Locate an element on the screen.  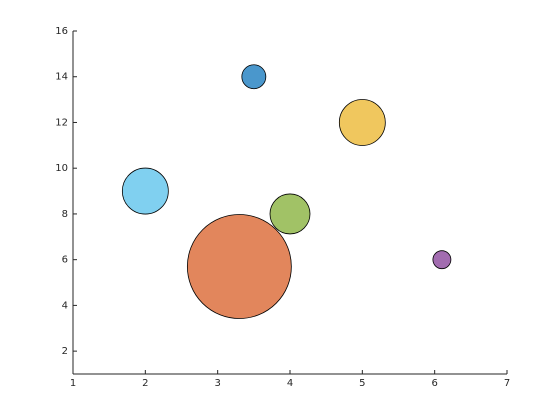
y-tick-label: 2 is located at coordinates (65, 351).